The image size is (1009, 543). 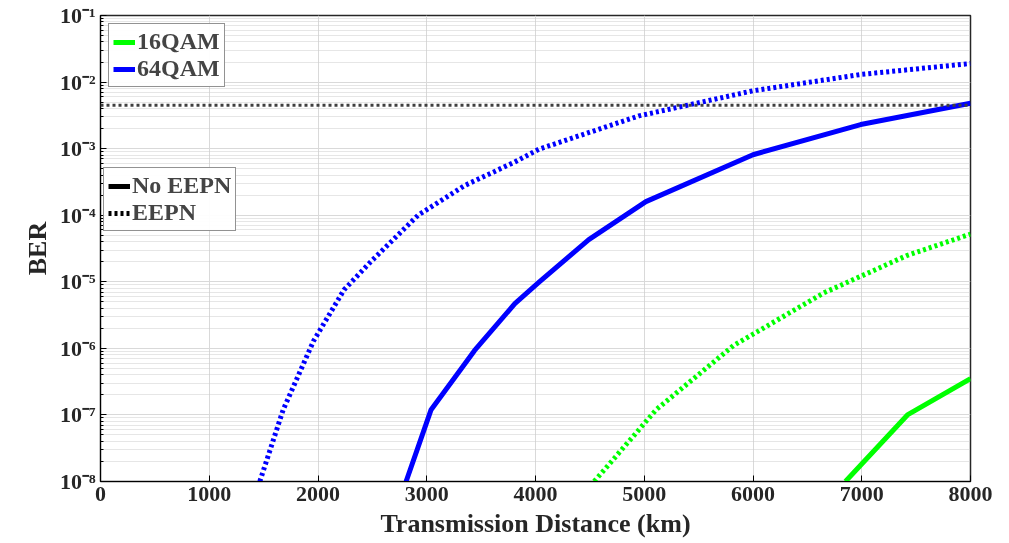 I want to click on x-tick-label: 6000, so click(x=753, y=493).